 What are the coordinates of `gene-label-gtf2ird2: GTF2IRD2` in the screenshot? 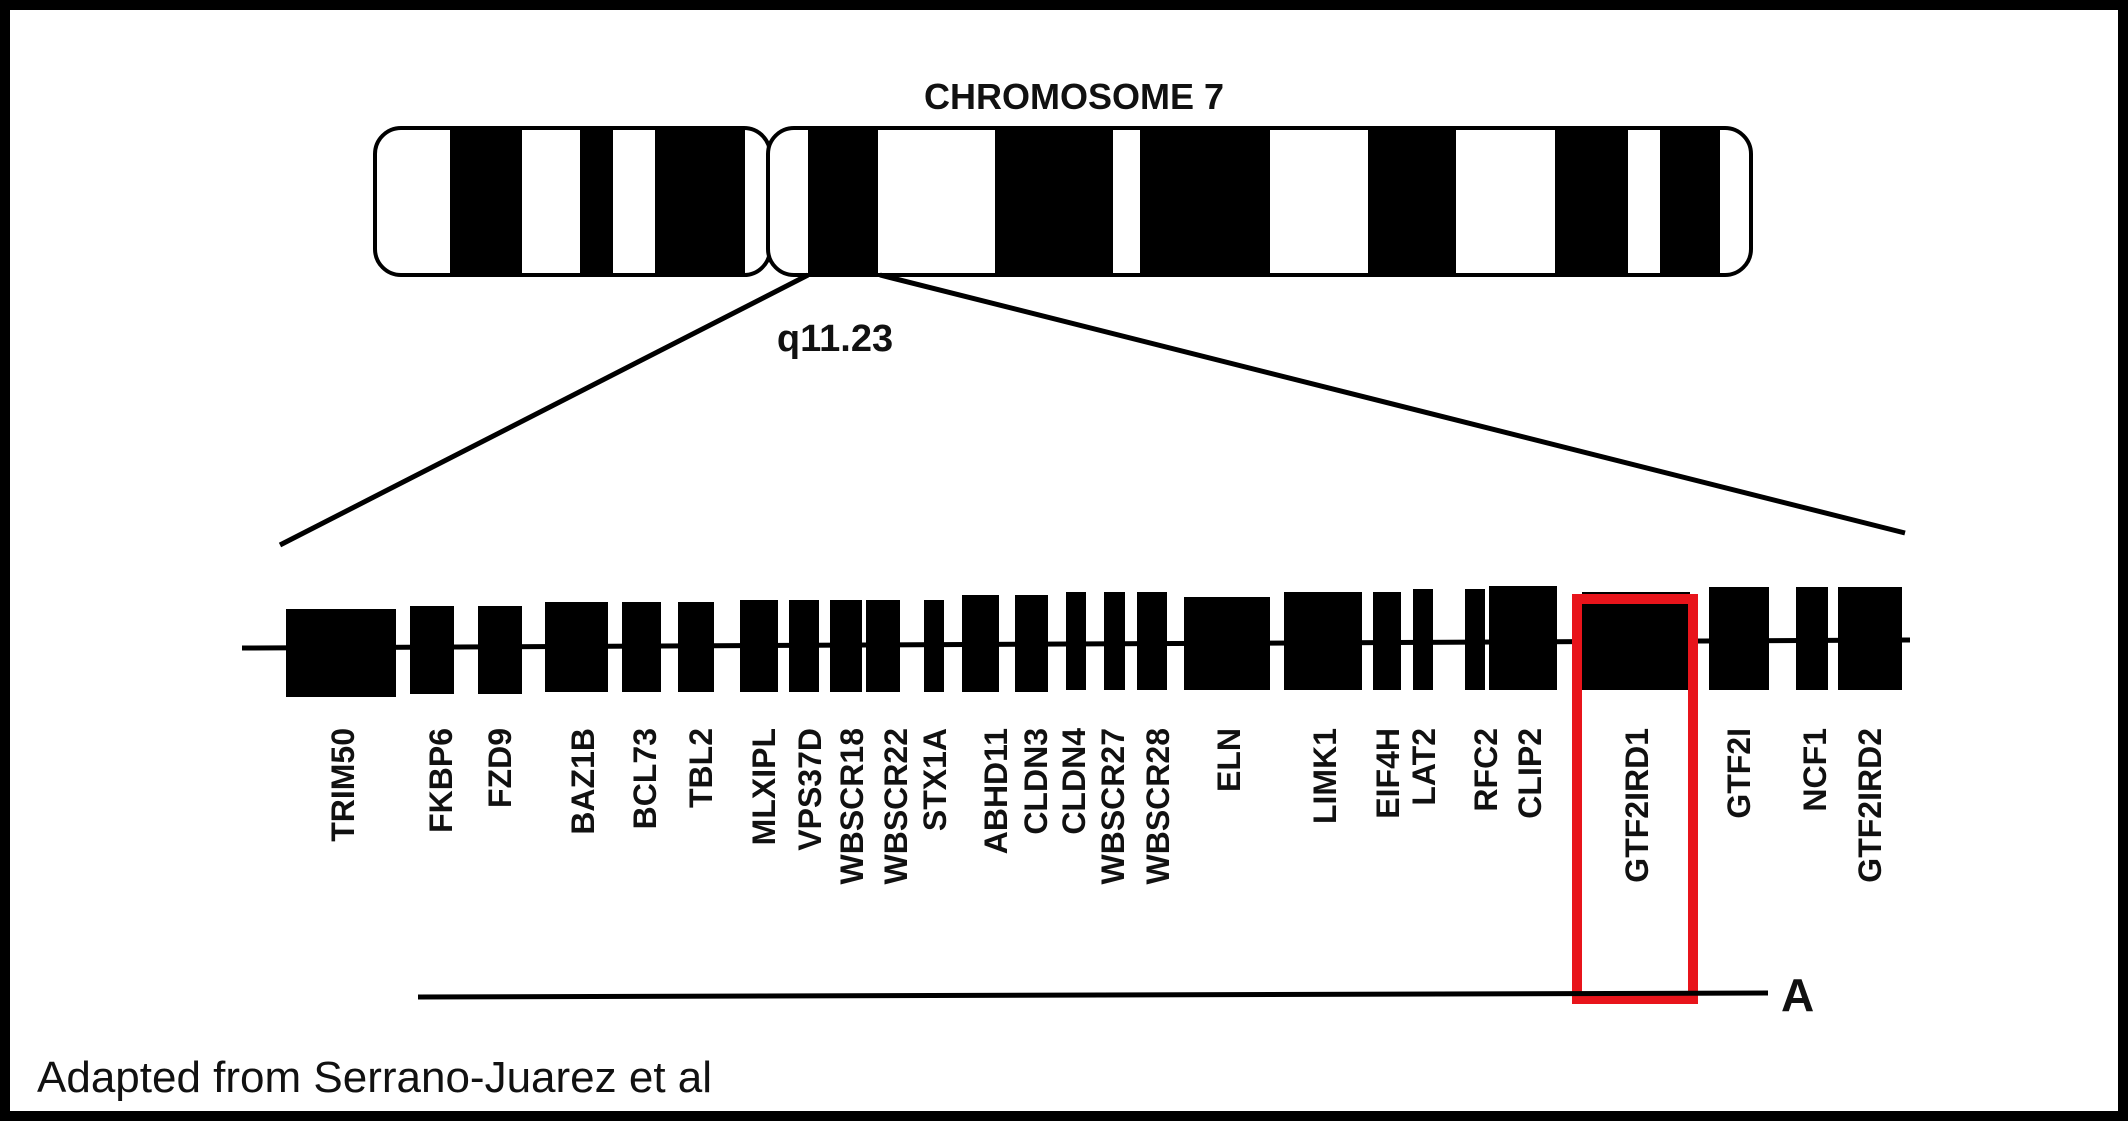 It's located at (1870, 805).